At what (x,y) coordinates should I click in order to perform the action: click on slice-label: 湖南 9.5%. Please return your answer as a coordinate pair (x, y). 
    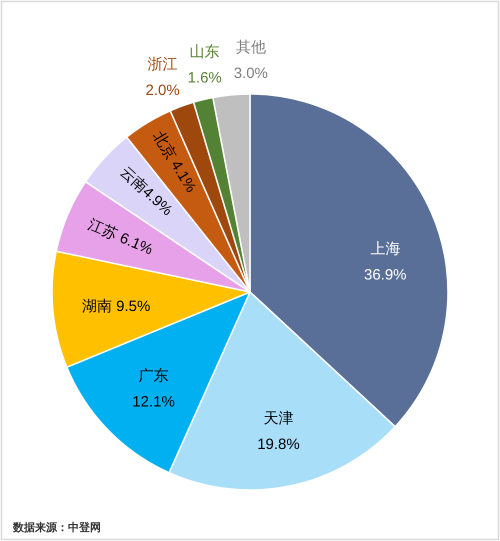
    Looking at the image, I should click on (116, 307).